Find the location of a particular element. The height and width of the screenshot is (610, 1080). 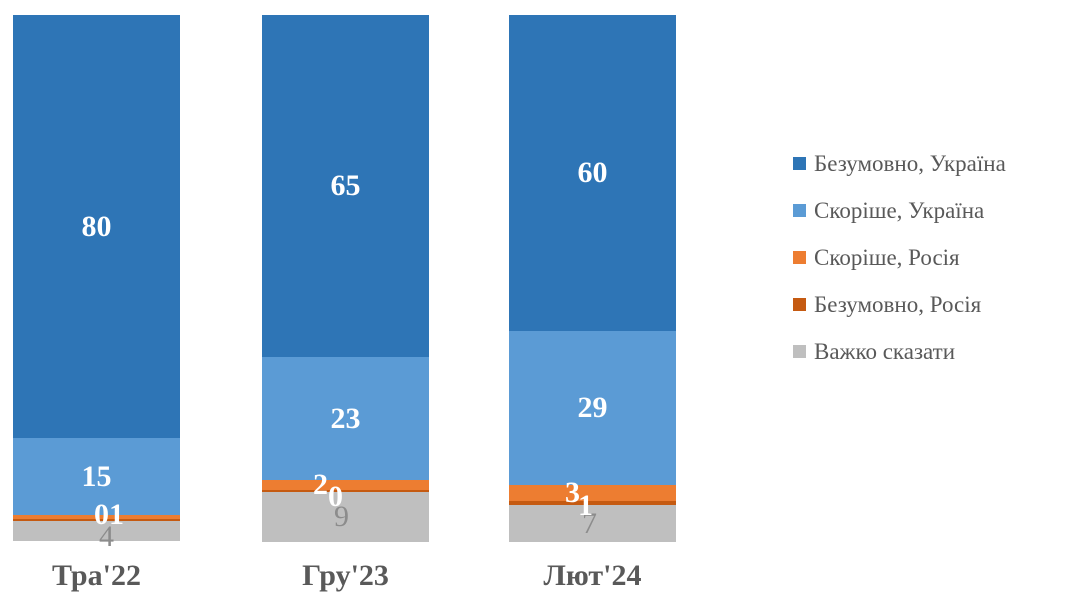

segment-data-label: 60 is located at coordinates (592, 172).